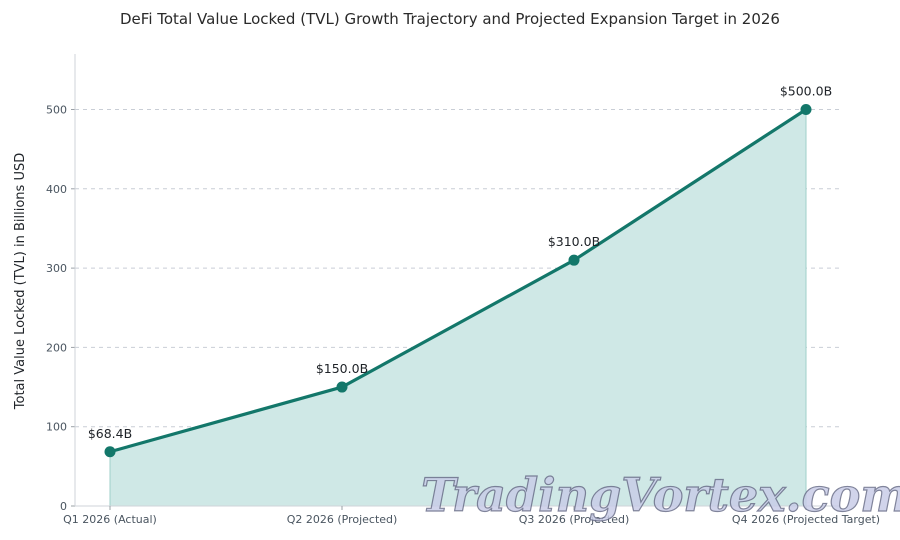 This screenshot has height=540, width=900. Describe the element at coordinates (56, 110) in the screenshot. I see `y-tick-label-500: 500` at that location.